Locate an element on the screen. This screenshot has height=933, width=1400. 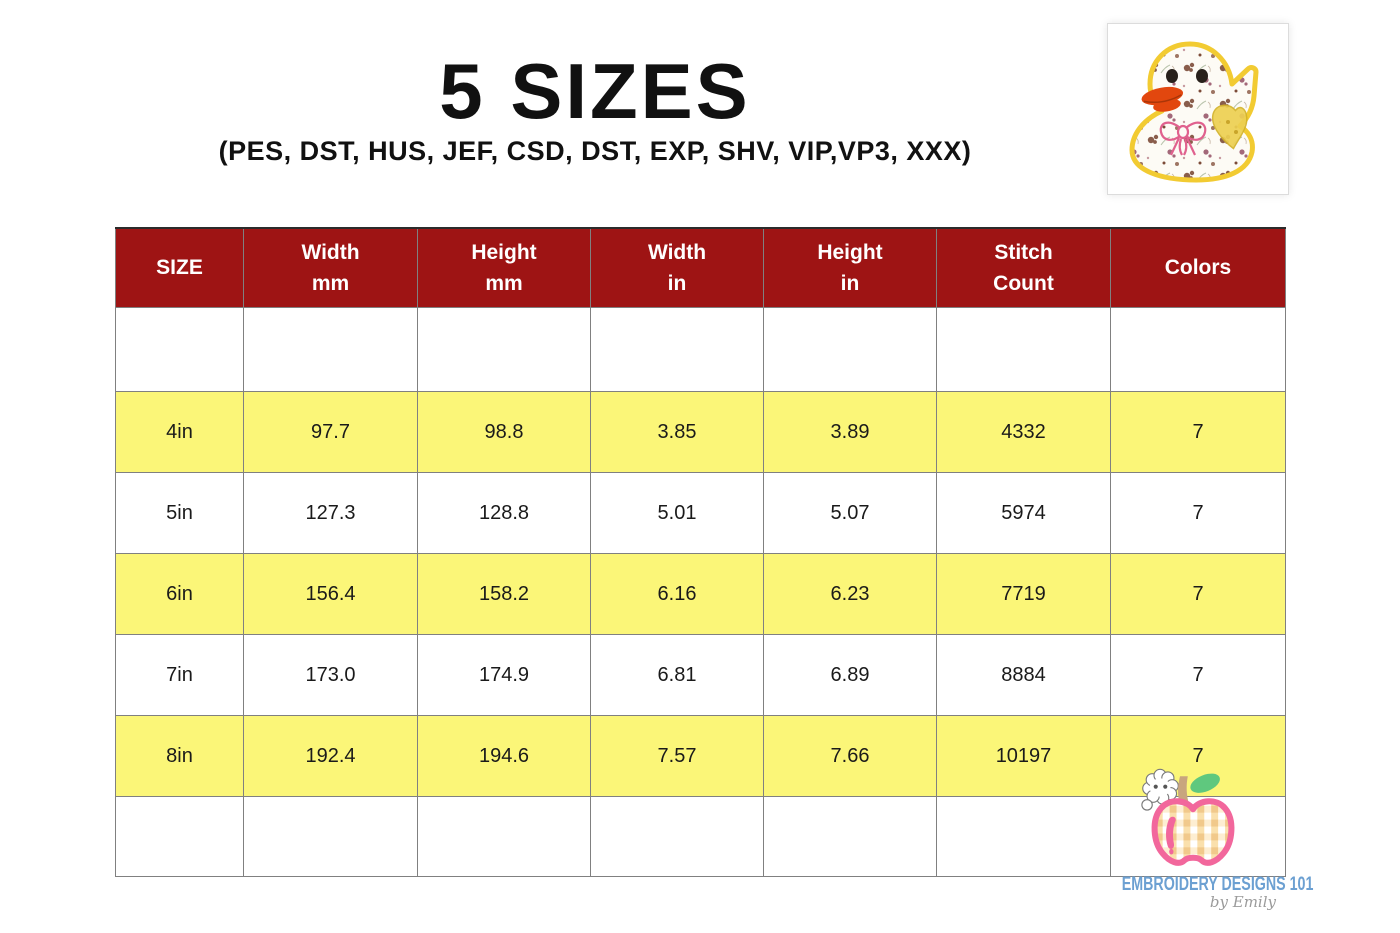
header-cell-0: SIZE is located at coordinates (179, 267).